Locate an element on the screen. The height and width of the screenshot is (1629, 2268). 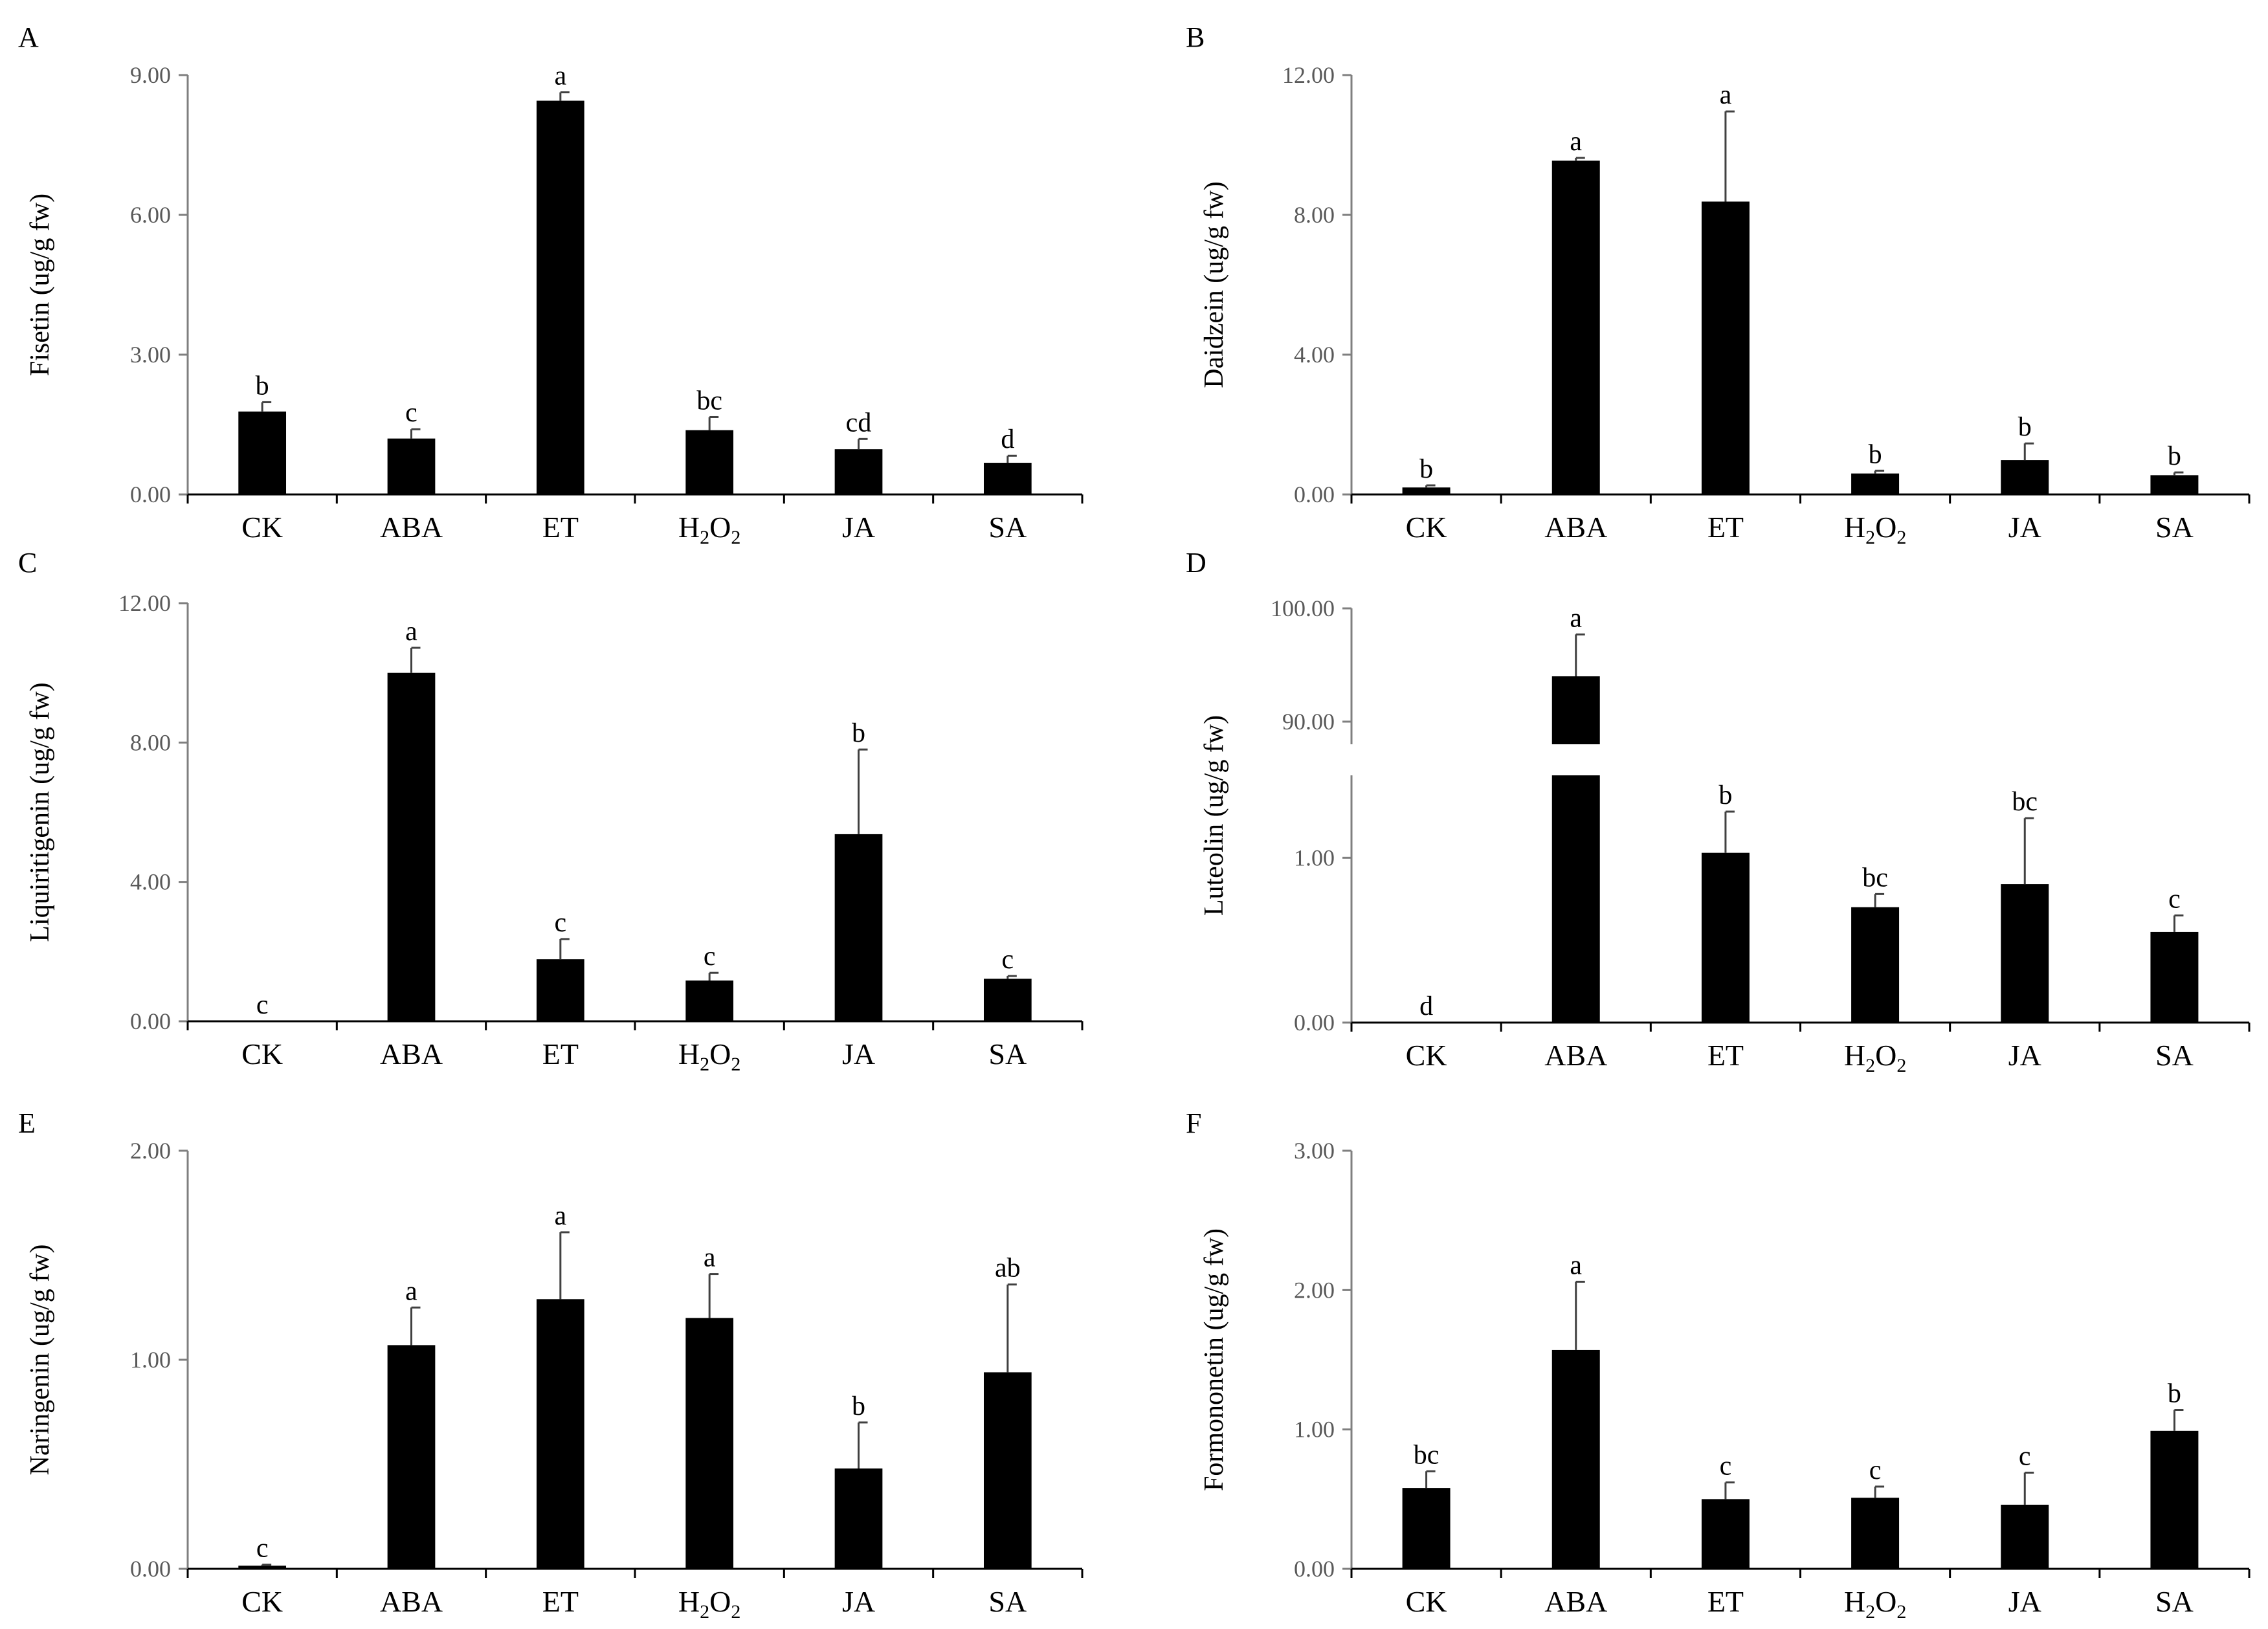
y-tick-label: 3.00 is located at coordinates (150, 355).